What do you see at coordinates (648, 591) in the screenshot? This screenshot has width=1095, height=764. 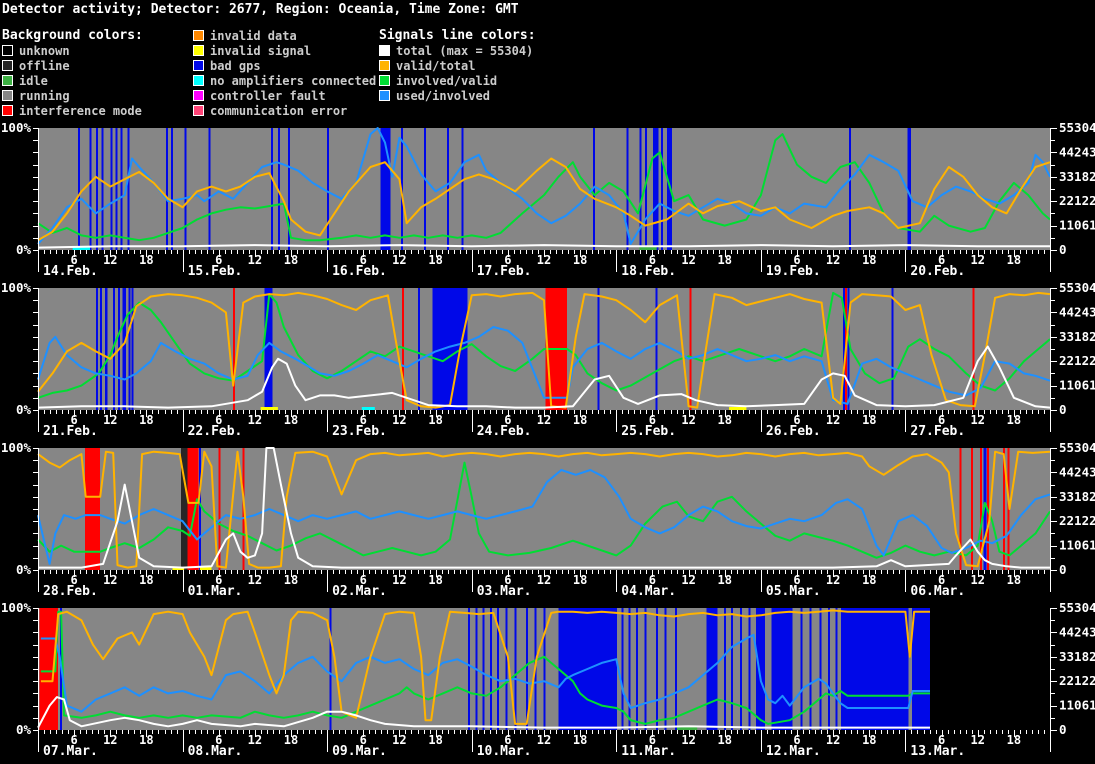 I see `day-label: 04.Mar.` at bounding box center [648, 591].